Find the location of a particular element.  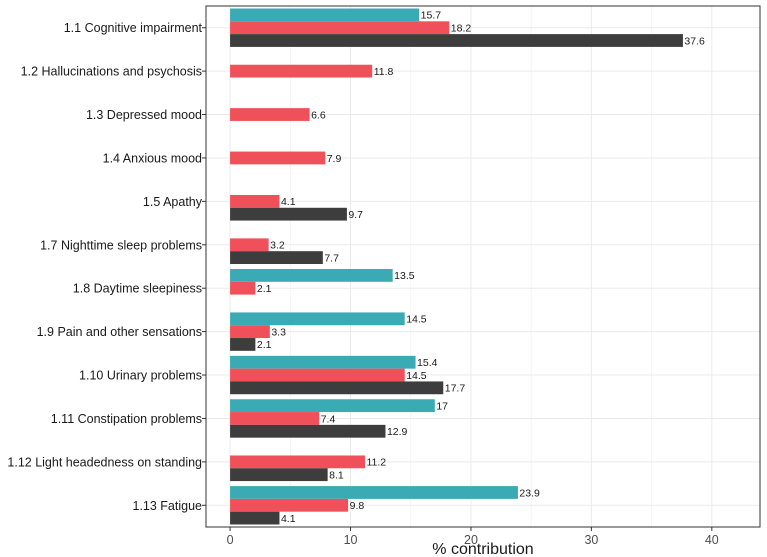

category-label: 1.8 Daytime sleepiness is located at coordinates (137, 289).